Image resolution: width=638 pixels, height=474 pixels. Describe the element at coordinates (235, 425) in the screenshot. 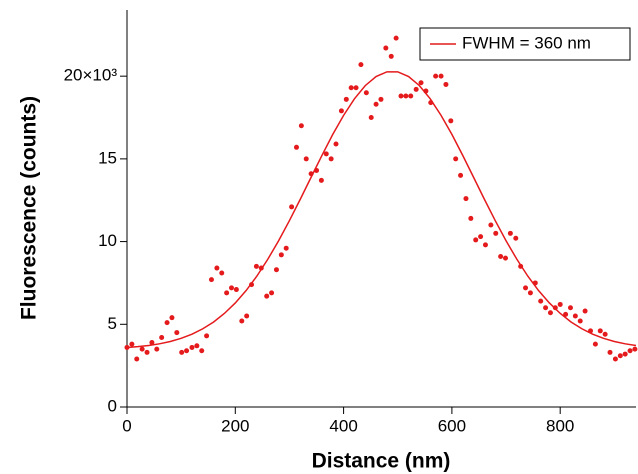

I see `x-tick-label: 200` at that location.